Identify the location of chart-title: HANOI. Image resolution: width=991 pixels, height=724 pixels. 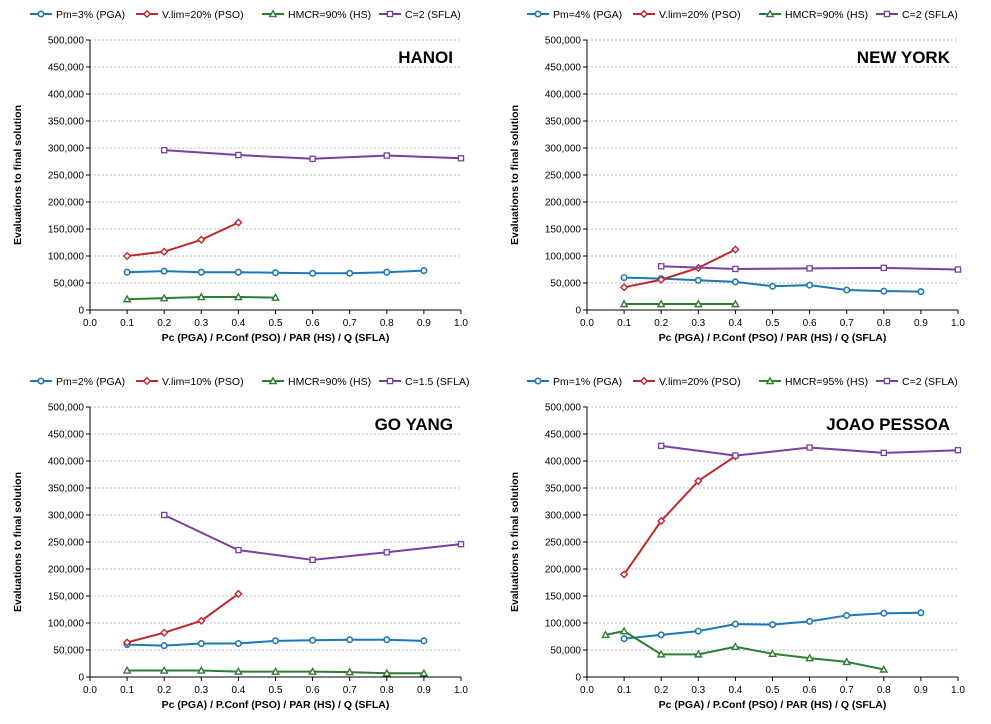
(425, 57).